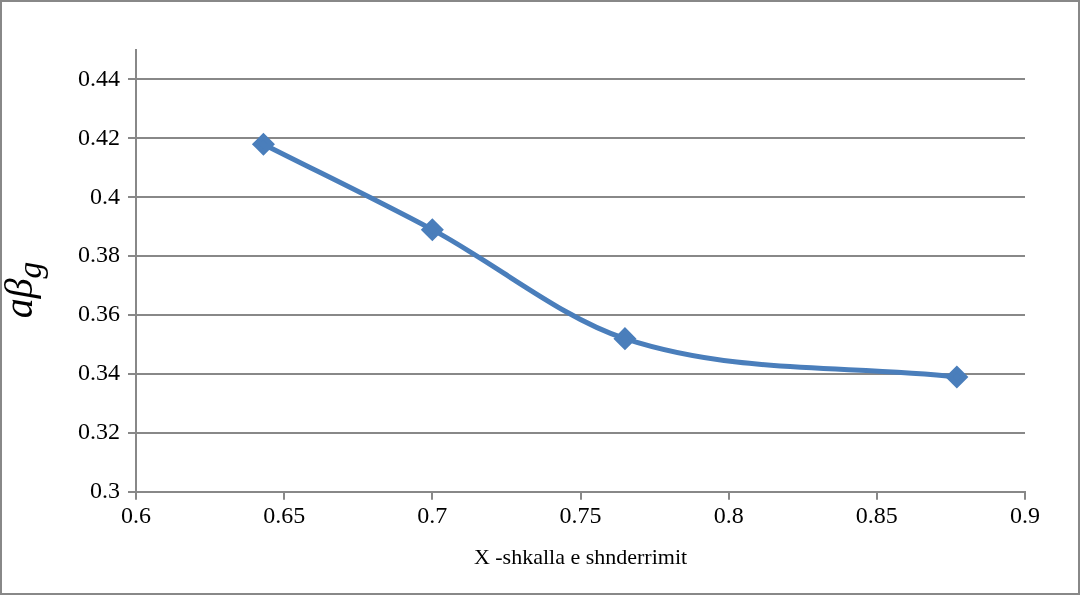 This screenshot has height=595, width=1080. Describe the element at coordinates (284, 515) in the screenshot. I see `x-tick-label: 0.65` at that location.